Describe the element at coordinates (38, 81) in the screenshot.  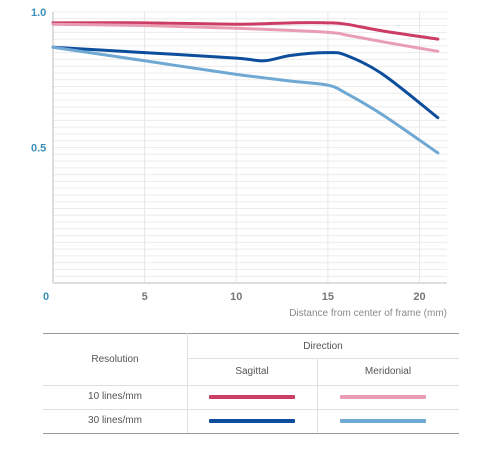
I see `y-tick-labels: 0.5 1.0` at that location.